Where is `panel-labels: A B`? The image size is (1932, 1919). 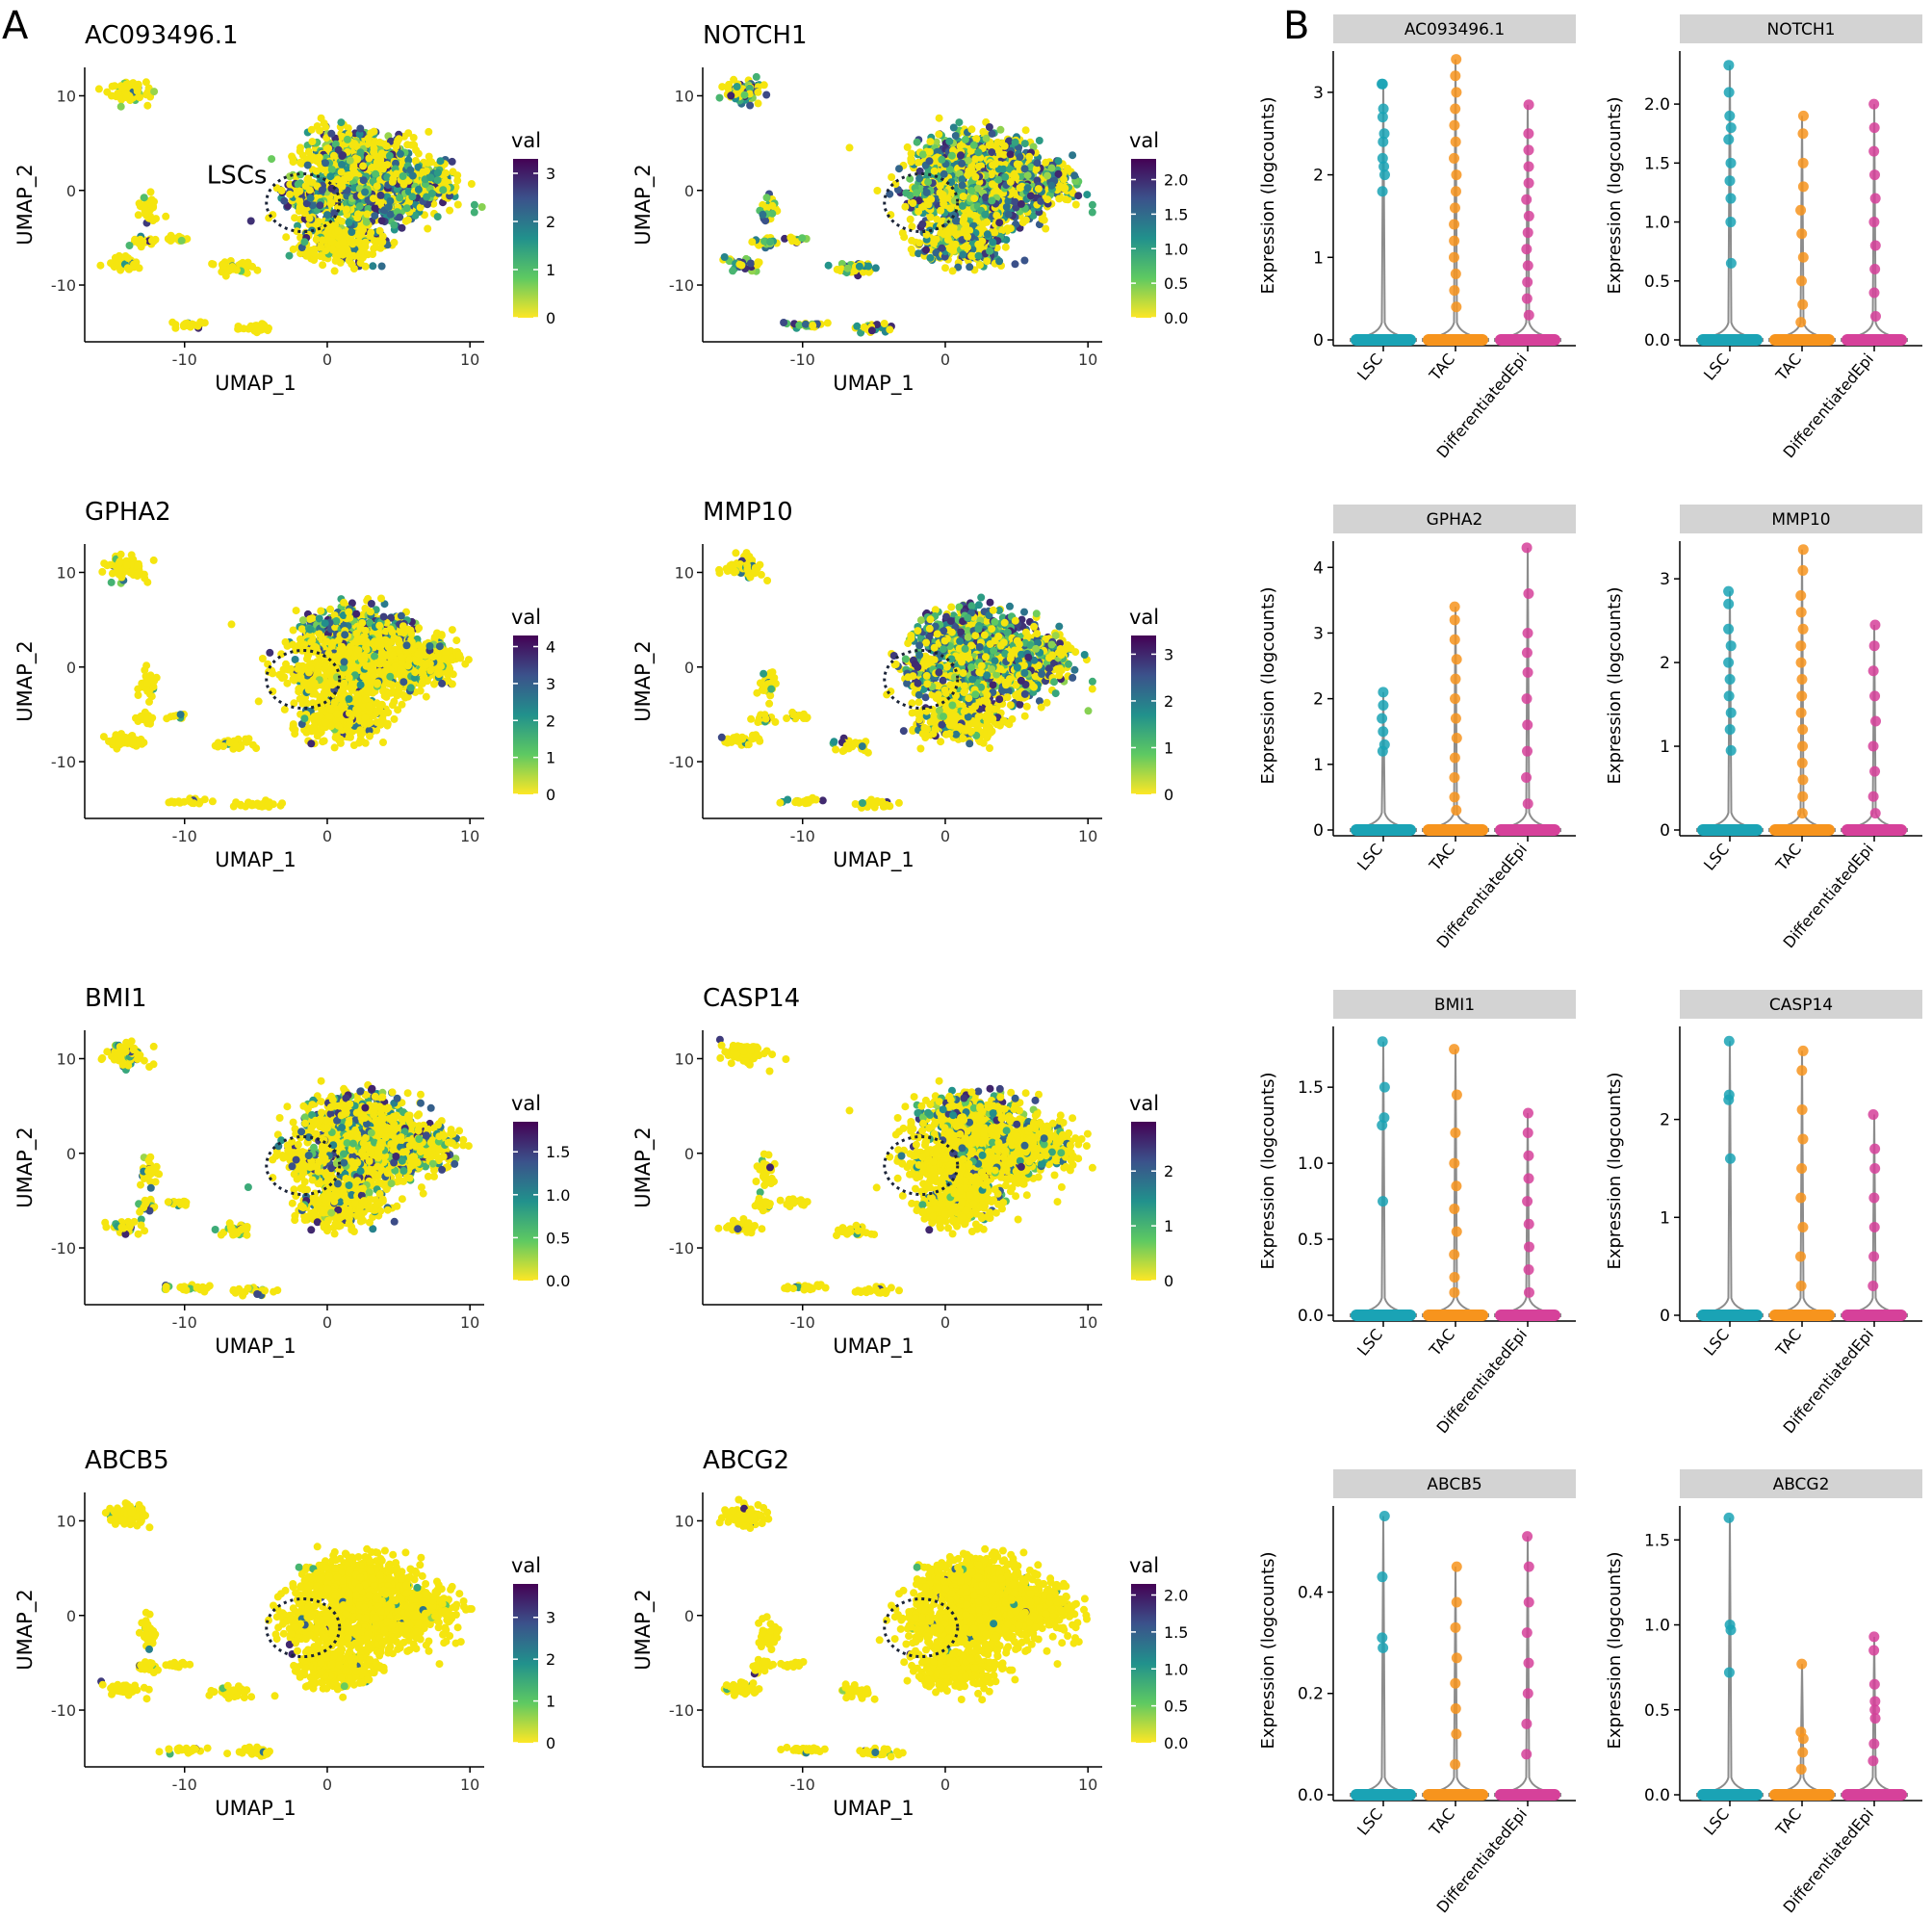 panel-labels: A B is located at coordinates (655, 26).